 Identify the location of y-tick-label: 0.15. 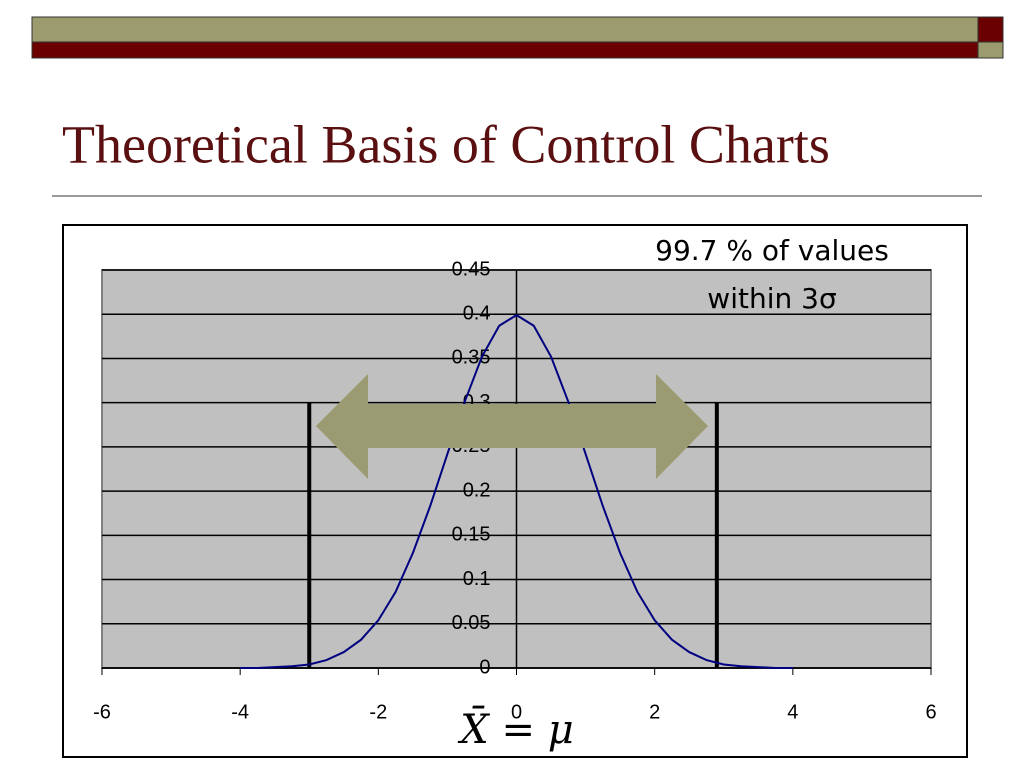
(471, 535).